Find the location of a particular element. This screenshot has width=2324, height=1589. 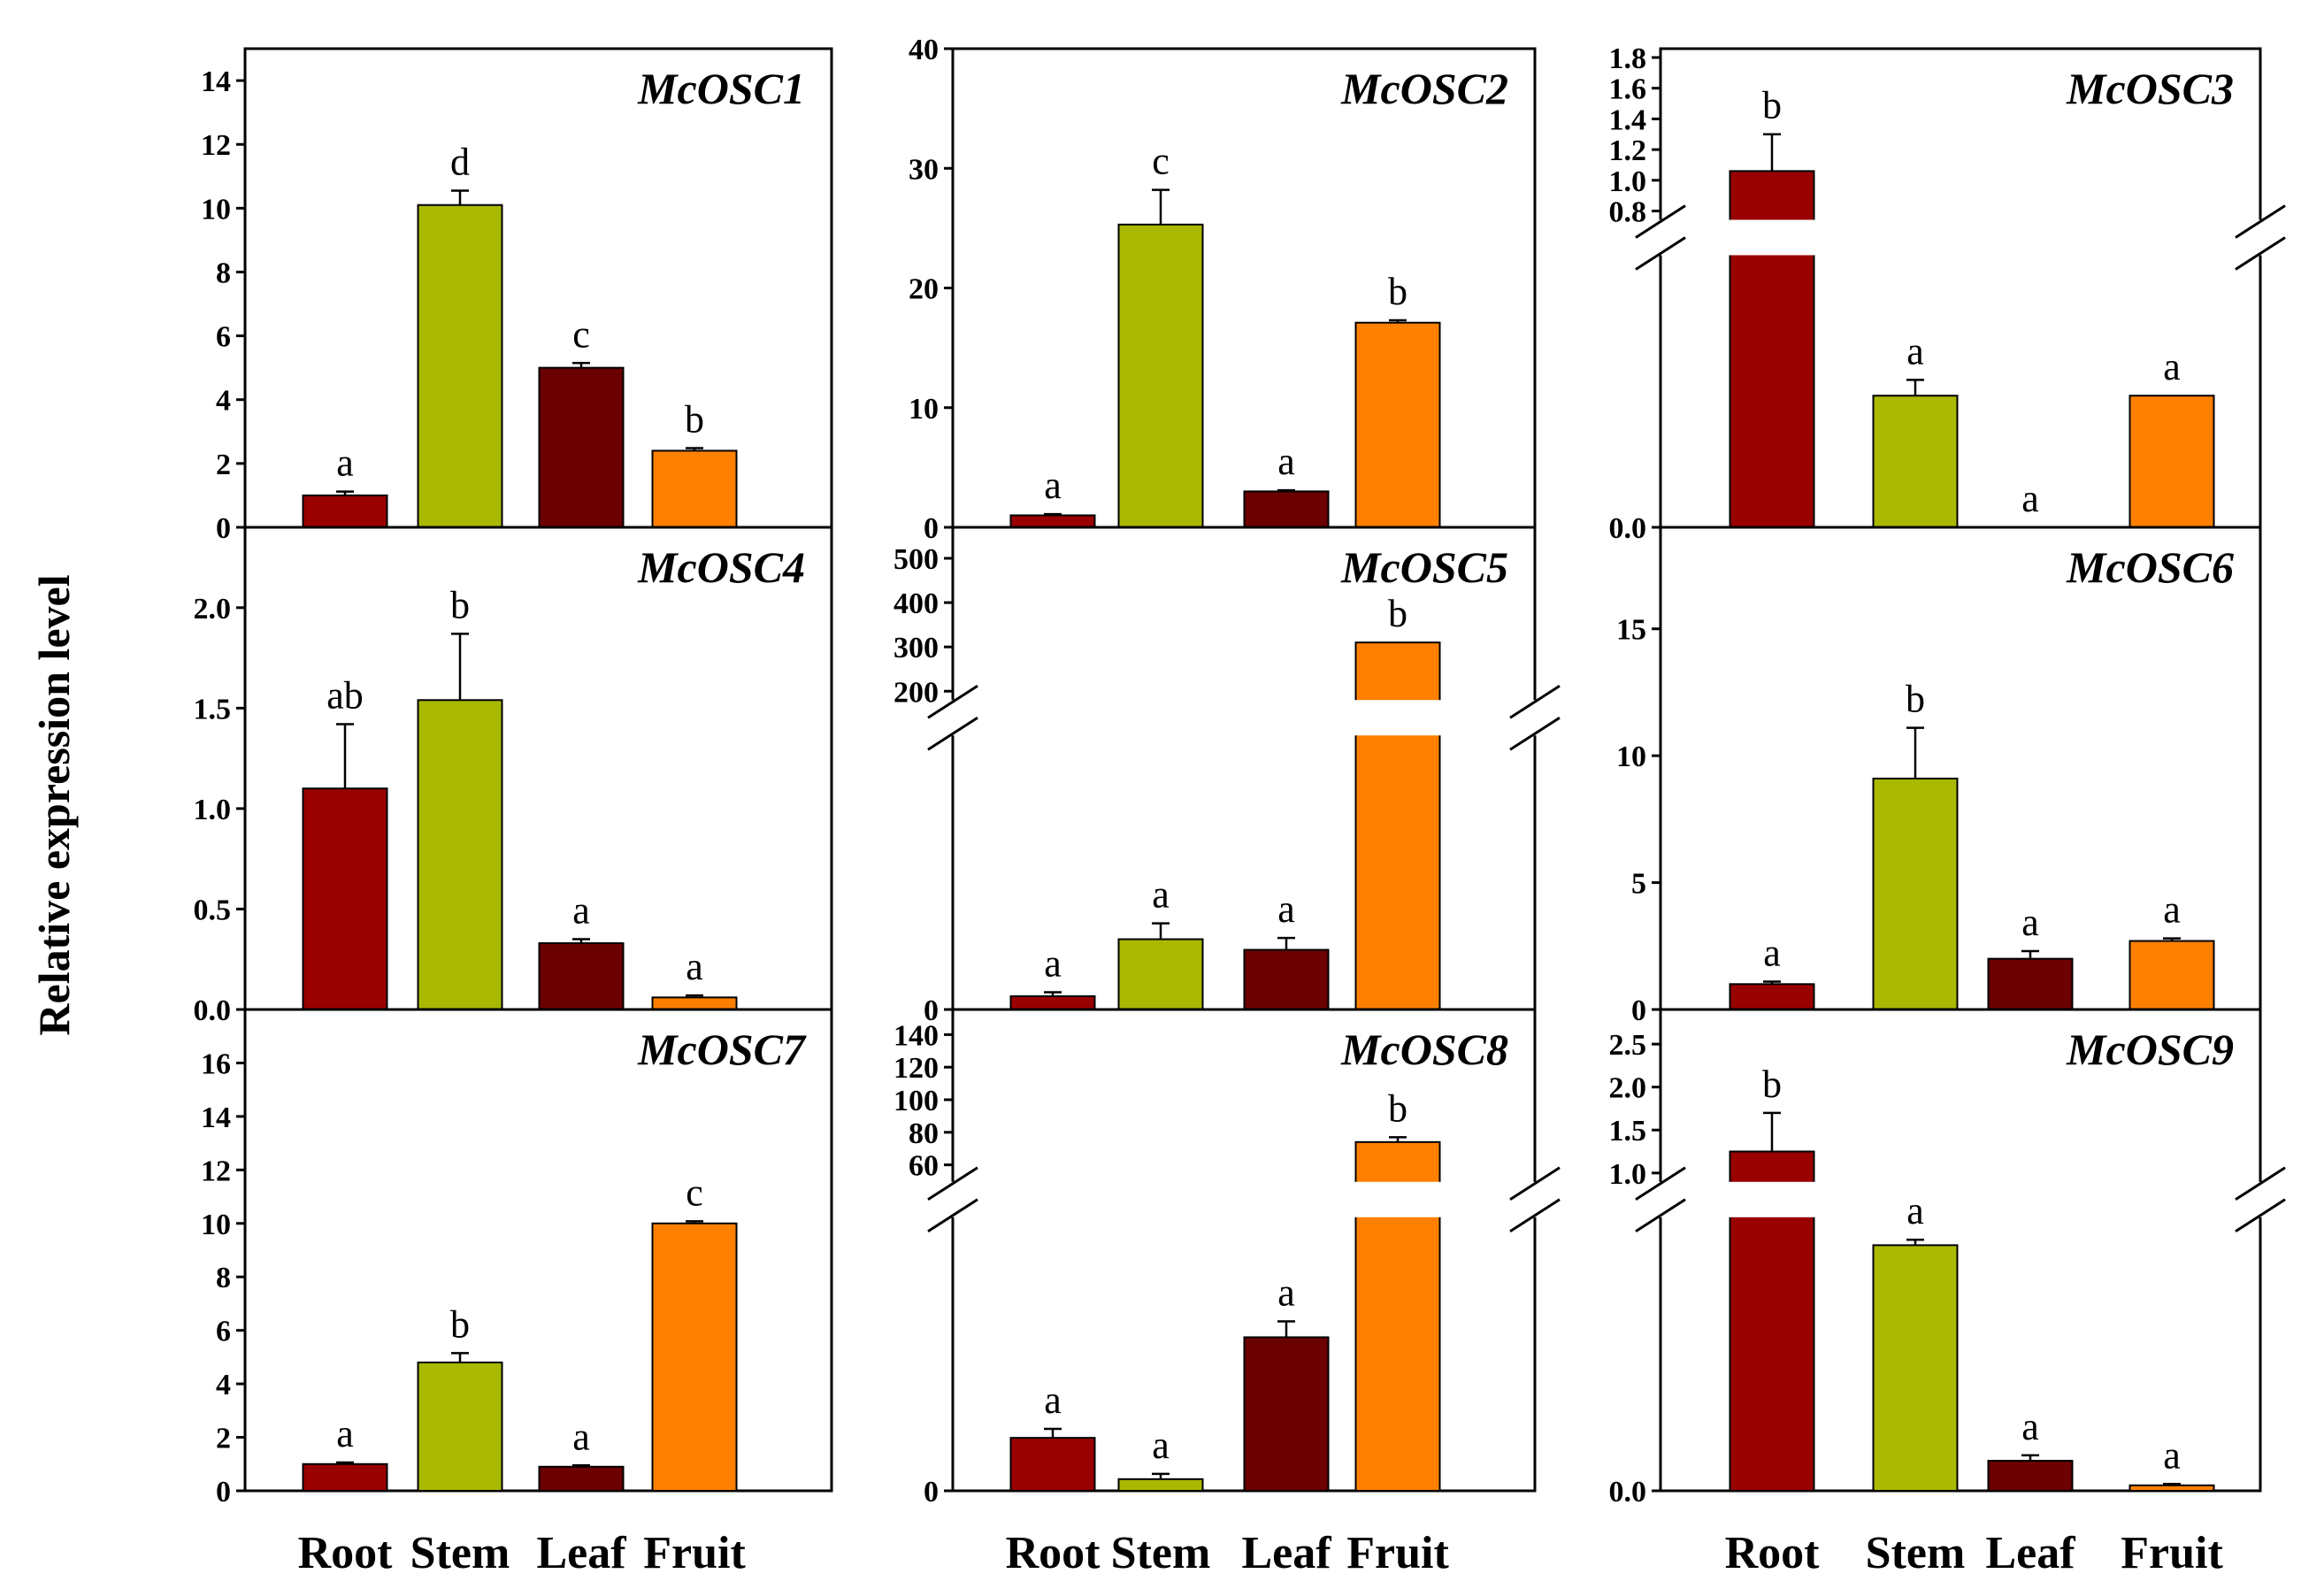

significance-letter: d is located at coordinates (460, 161).